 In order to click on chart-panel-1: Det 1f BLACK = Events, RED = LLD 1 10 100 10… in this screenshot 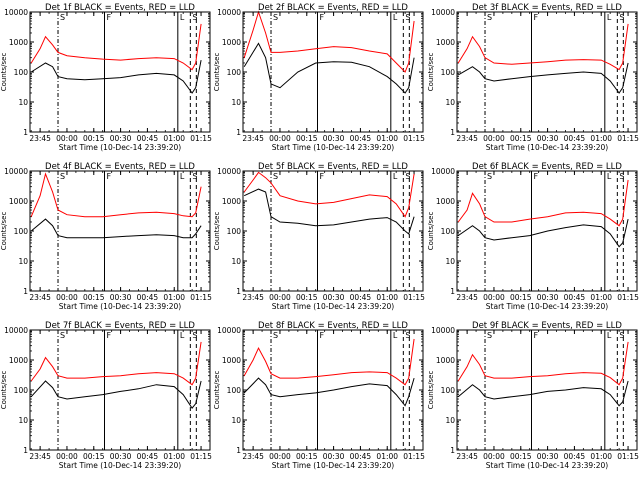, I will do `click(106, 77)`.